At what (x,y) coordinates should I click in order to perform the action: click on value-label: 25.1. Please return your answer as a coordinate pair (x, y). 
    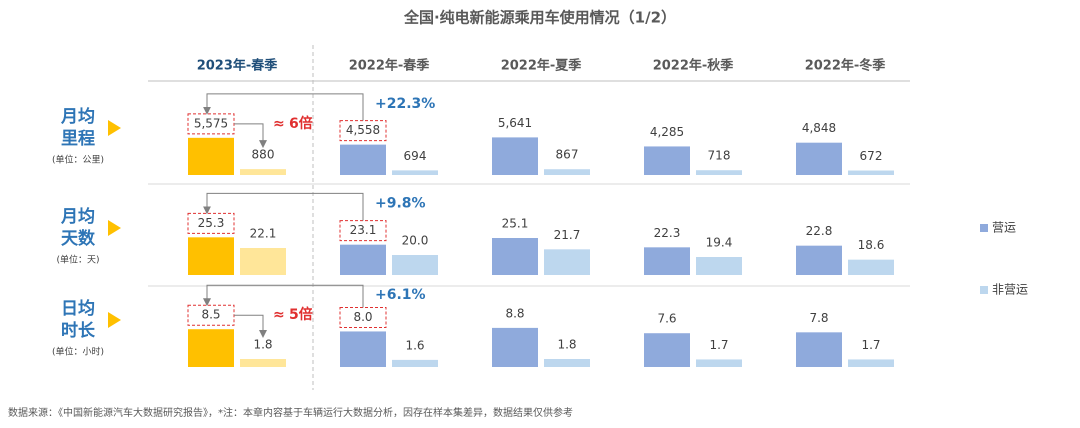
    Looking at the image, I should click on (515, 224).